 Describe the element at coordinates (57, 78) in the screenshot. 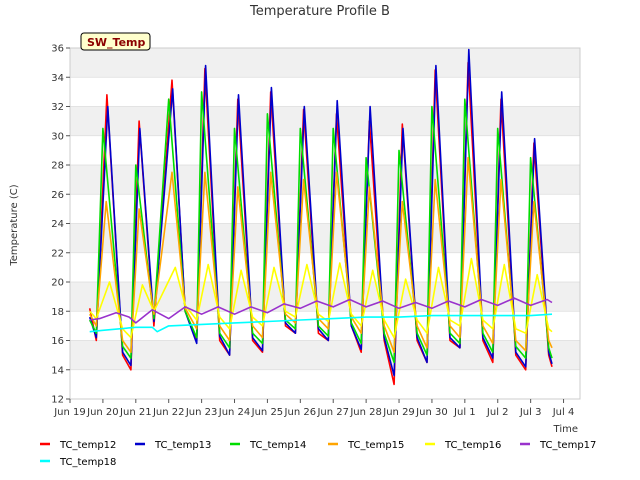

I see `y-tick-label: 34` at that location.